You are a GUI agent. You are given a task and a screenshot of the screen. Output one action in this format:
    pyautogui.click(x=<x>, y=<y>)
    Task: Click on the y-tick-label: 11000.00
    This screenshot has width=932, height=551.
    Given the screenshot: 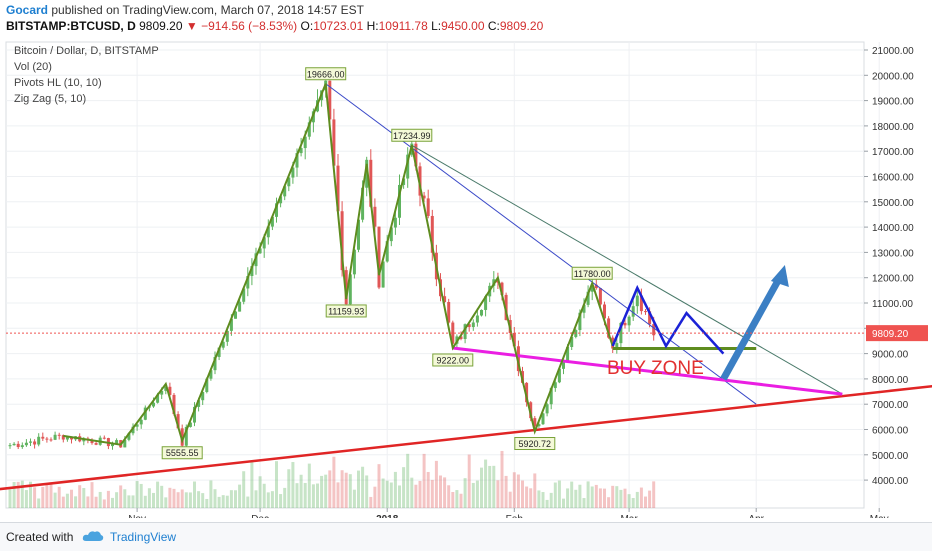 What is the action you would take?
    pyautogui.click(x=892, y=304)
    